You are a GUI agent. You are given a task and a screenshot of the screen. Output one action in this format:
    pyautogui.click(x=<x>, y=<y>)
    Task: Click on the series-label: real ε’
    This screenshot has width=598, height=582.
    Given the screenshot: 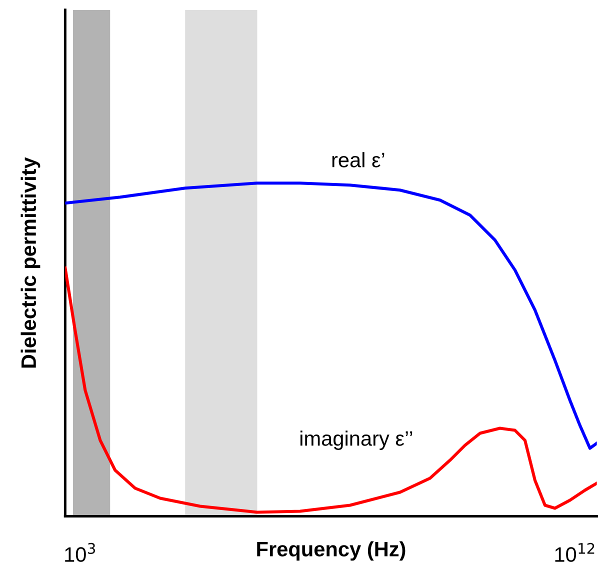 What is the action you would take?
    pyautogui.click(x=358, y=160)
    